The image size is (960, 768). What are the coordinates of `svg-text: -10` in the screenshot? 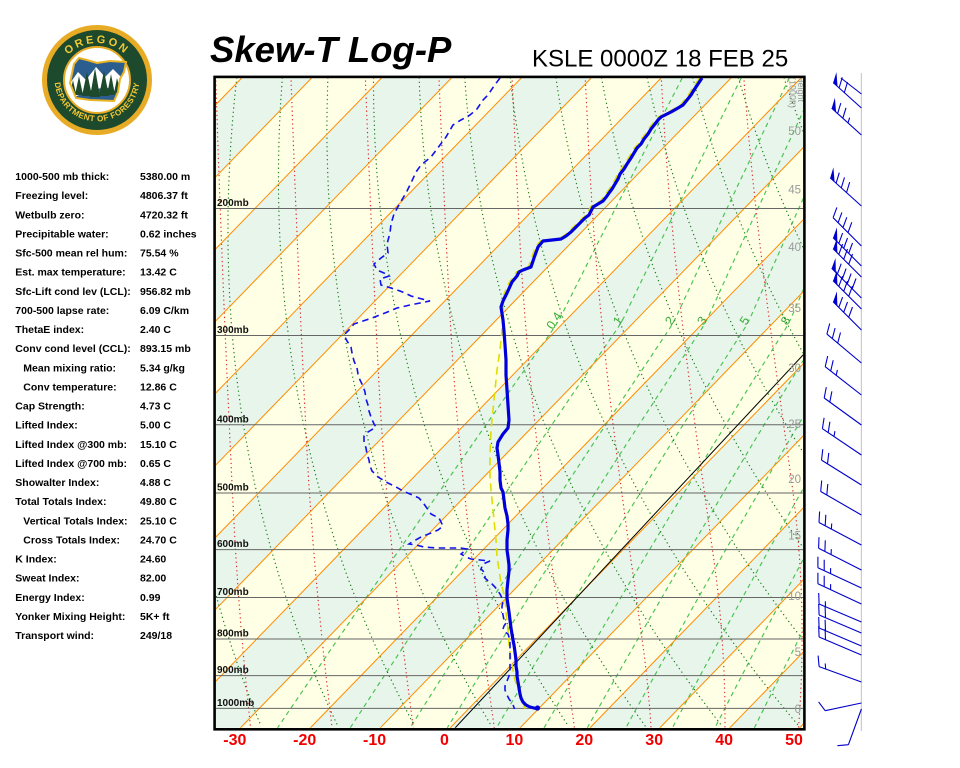 It's located at (374, 740).